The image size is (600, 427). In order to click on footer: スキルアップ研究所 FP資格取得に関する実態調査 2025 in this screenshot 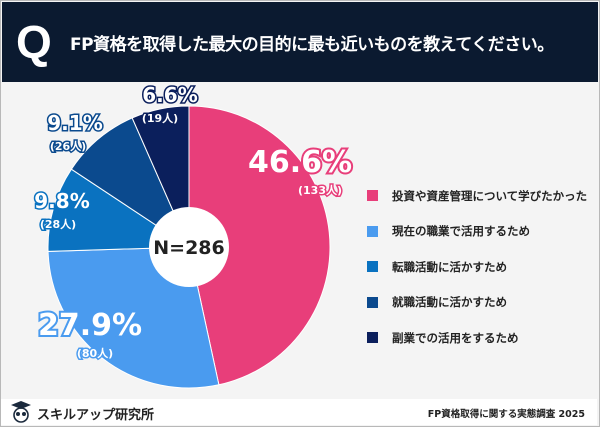, I will do `click(299, 412)`.